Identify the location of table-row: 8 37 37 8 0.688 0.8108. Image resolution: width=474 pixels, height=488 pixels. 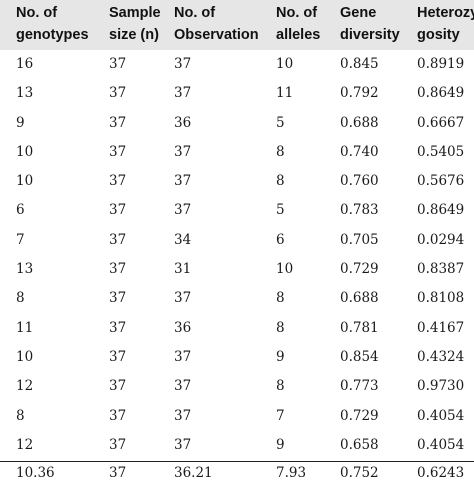
(237, 298).